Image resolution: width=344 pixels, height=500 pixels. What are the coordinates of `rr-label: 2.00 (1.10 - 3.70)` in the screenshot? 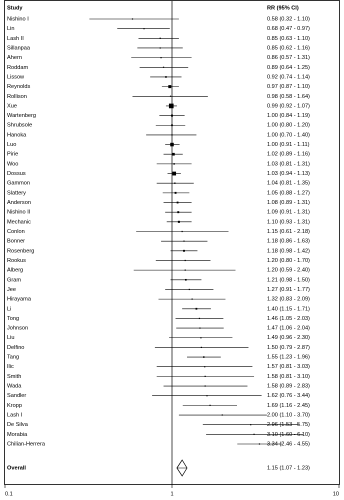 It's located at (288, 416).